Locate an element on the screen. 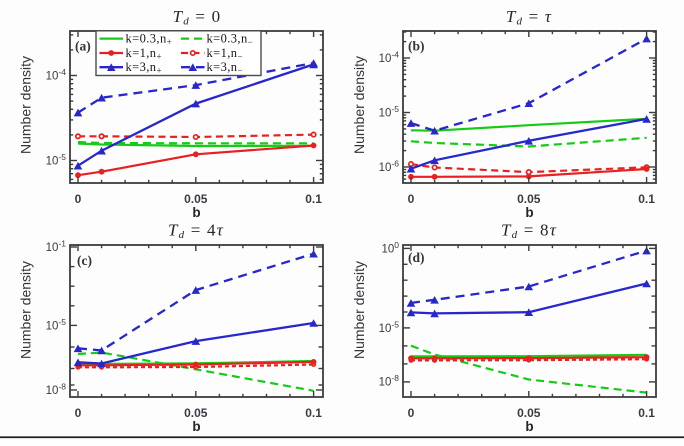 This screenshot has width=684, height=446. svg-text: k=1,n+ is located at coordinates (144, 54).